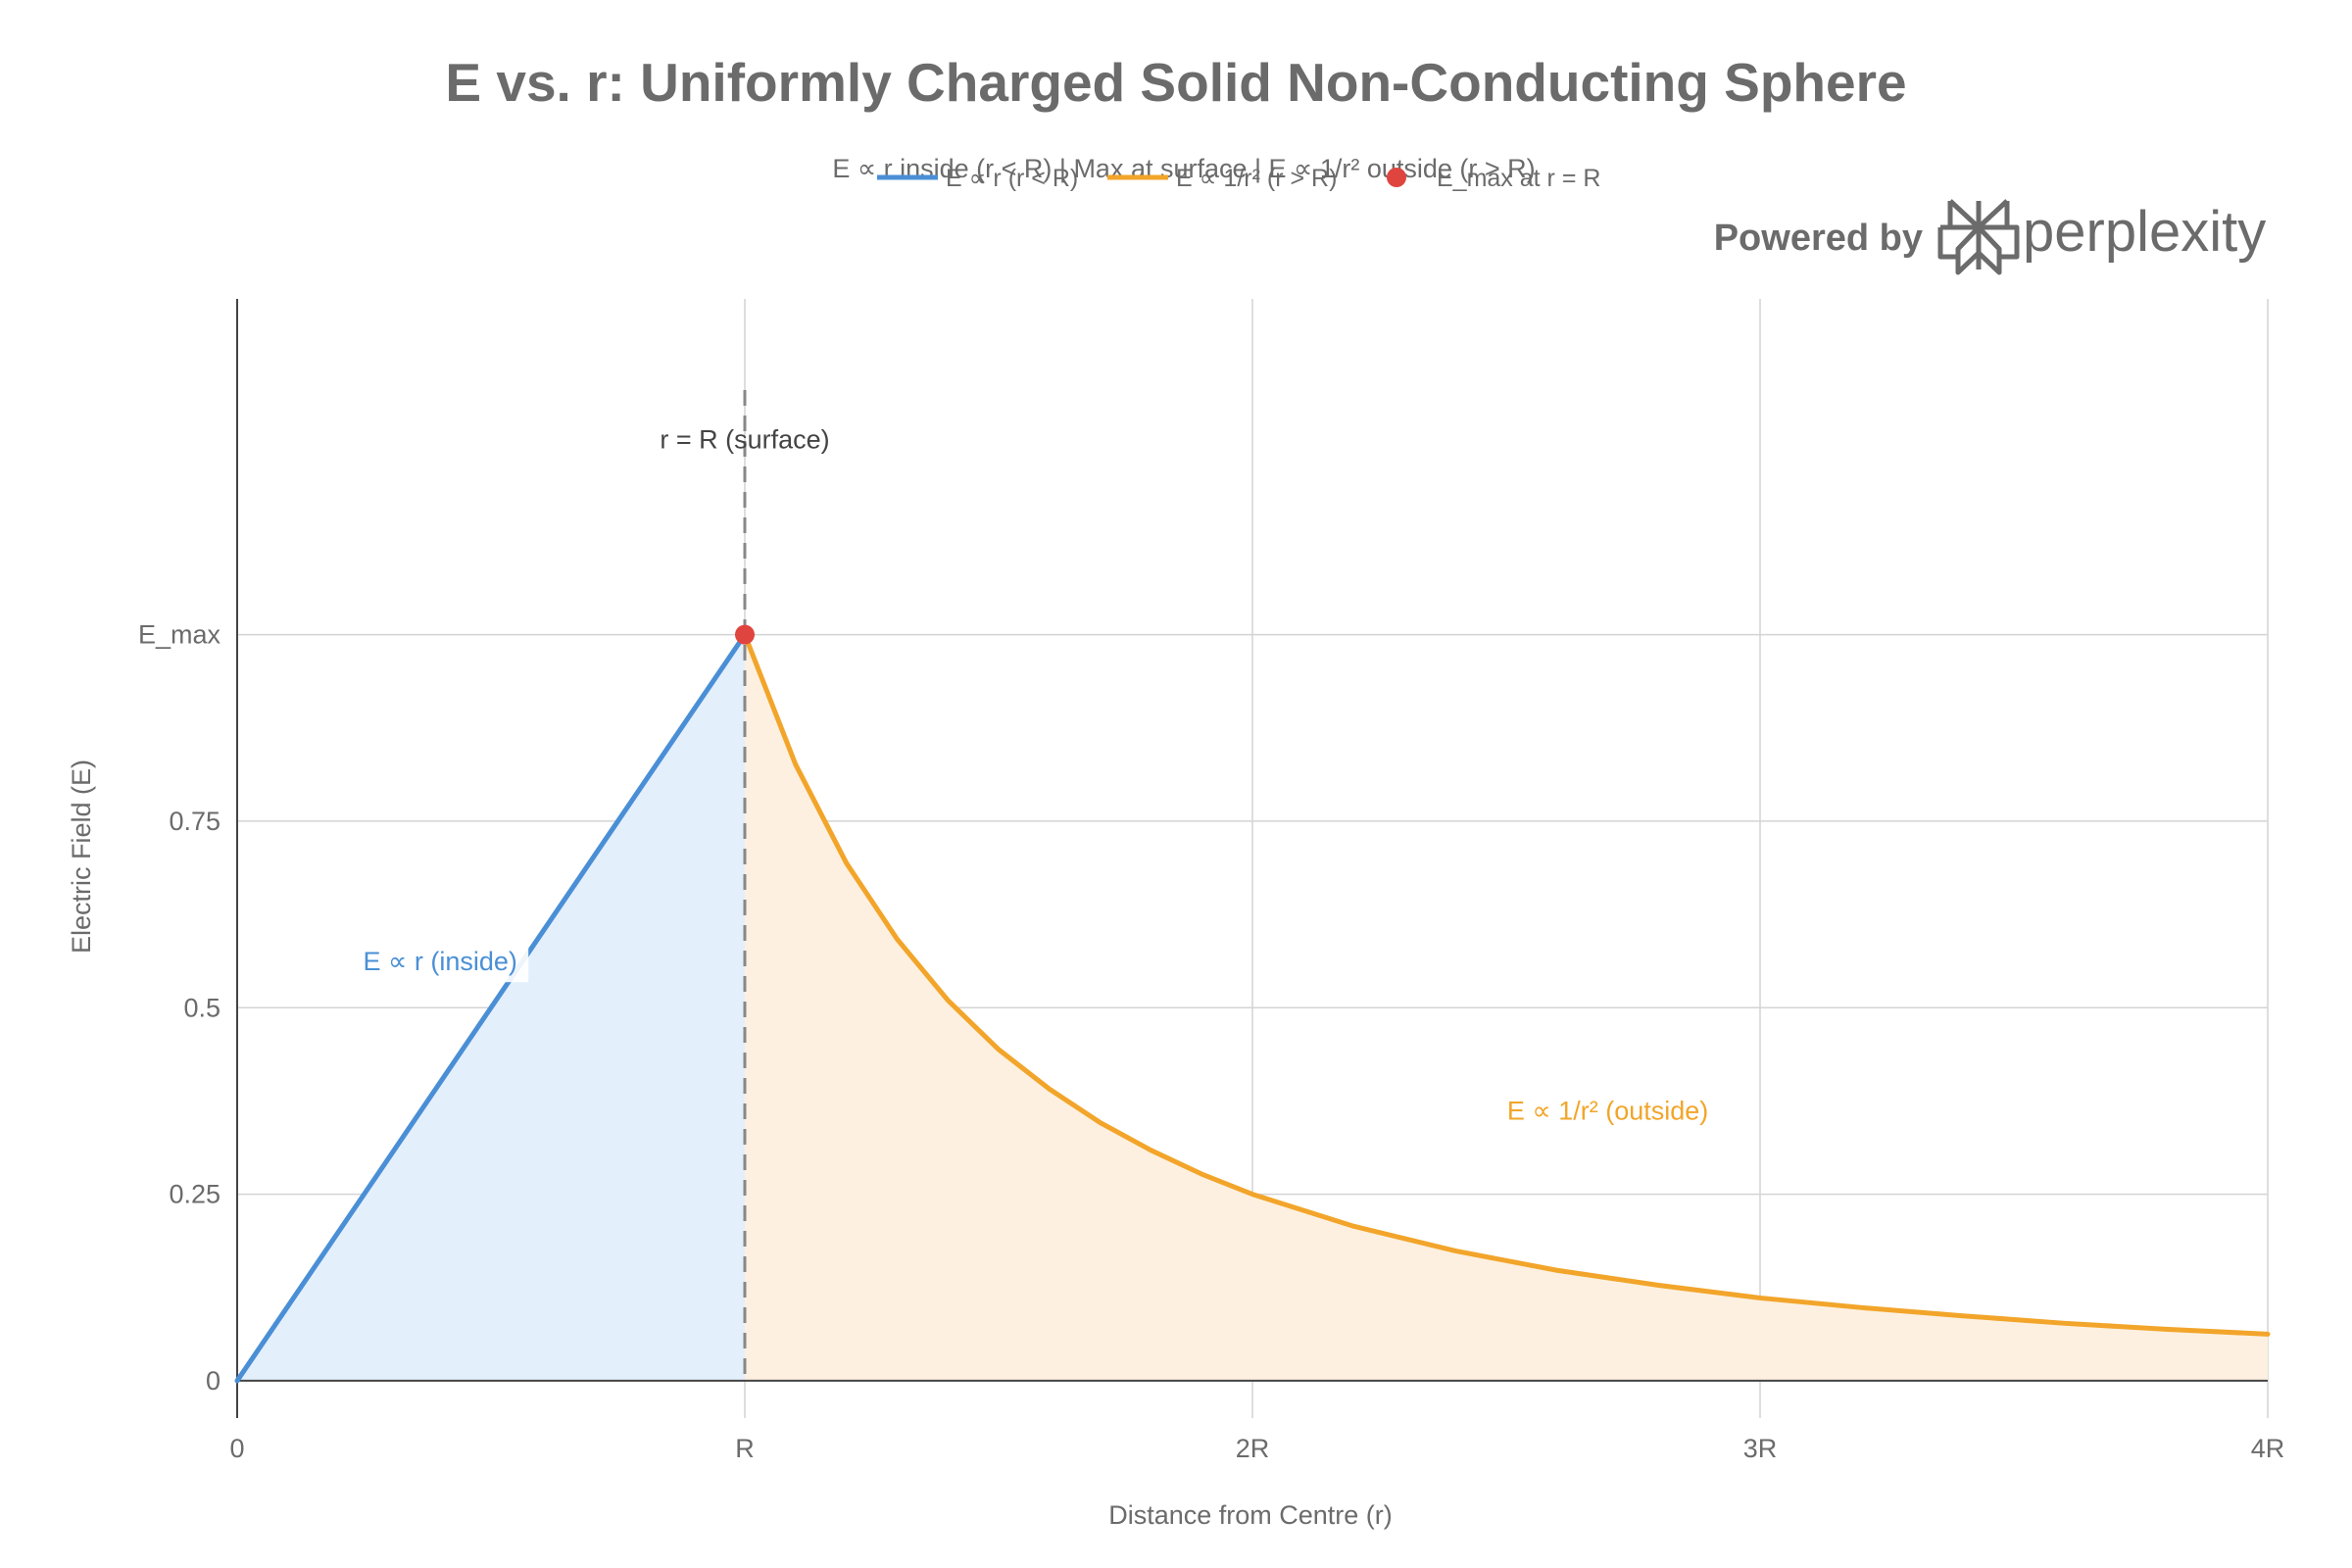 This screenshot has height=1568, width=2352. I want to click on x-tick-label: 4R, so click(2268, 1448).